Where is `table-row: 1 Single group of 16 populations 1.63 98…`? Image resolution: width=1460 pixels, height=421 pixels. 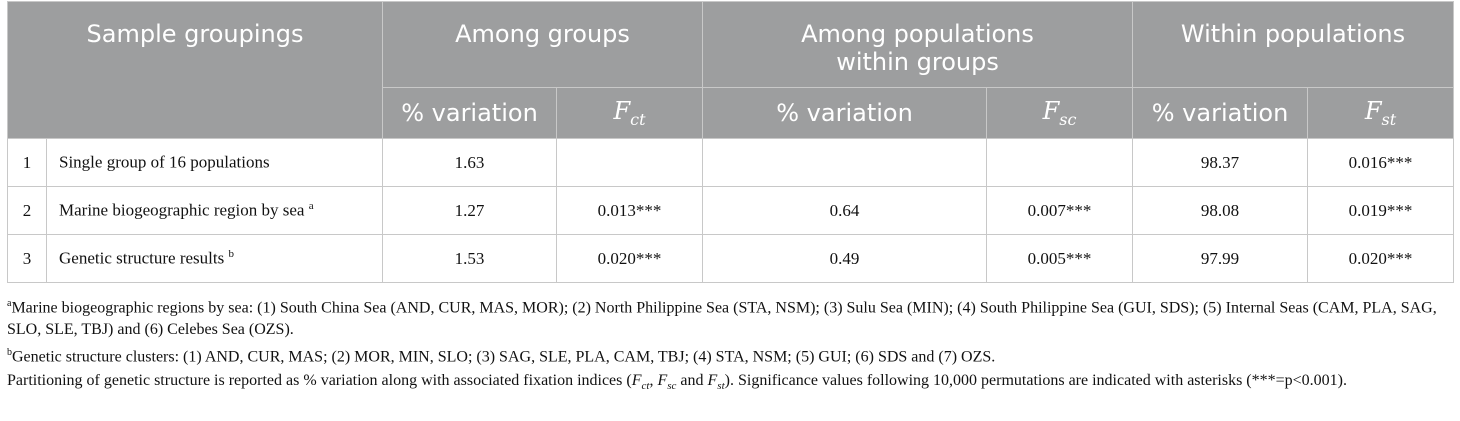
table-row: 1 Single group of 16 populations 1.63 98… is located at coordinates (731, 162).